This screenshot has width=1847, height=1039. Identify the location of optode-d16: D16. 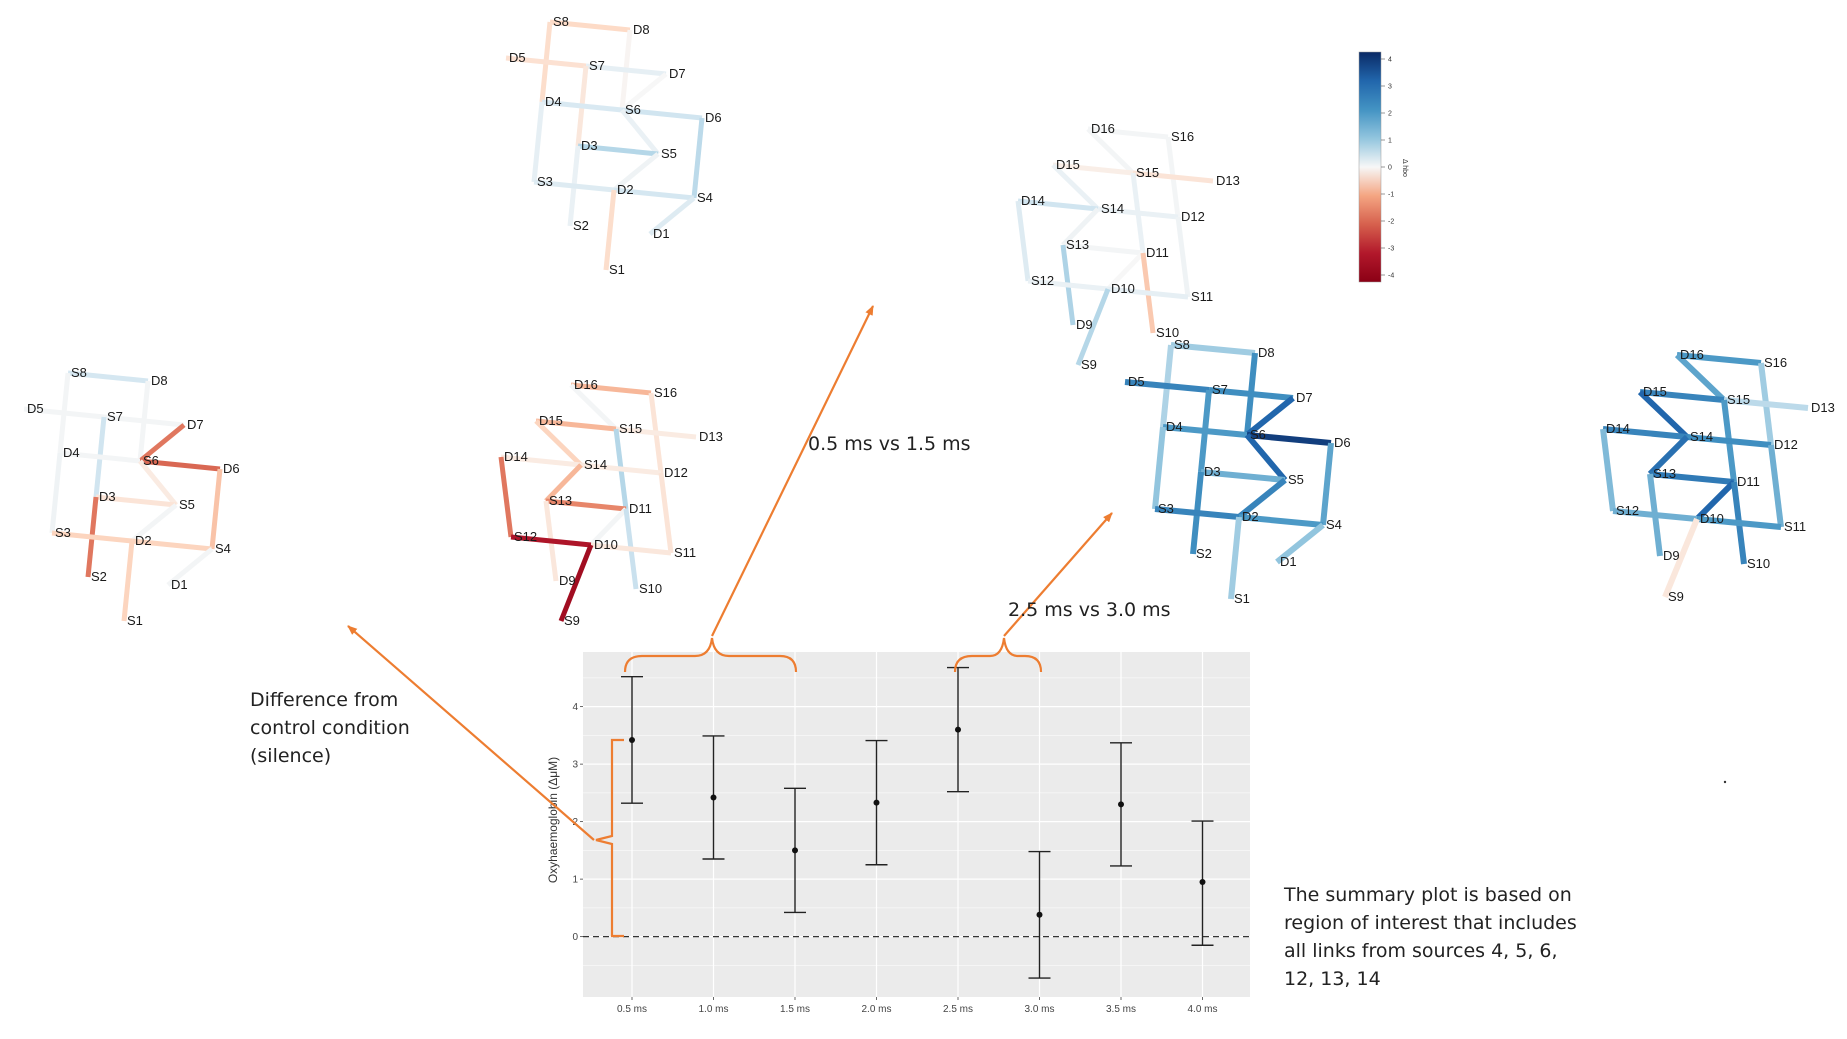
(1692, 354).